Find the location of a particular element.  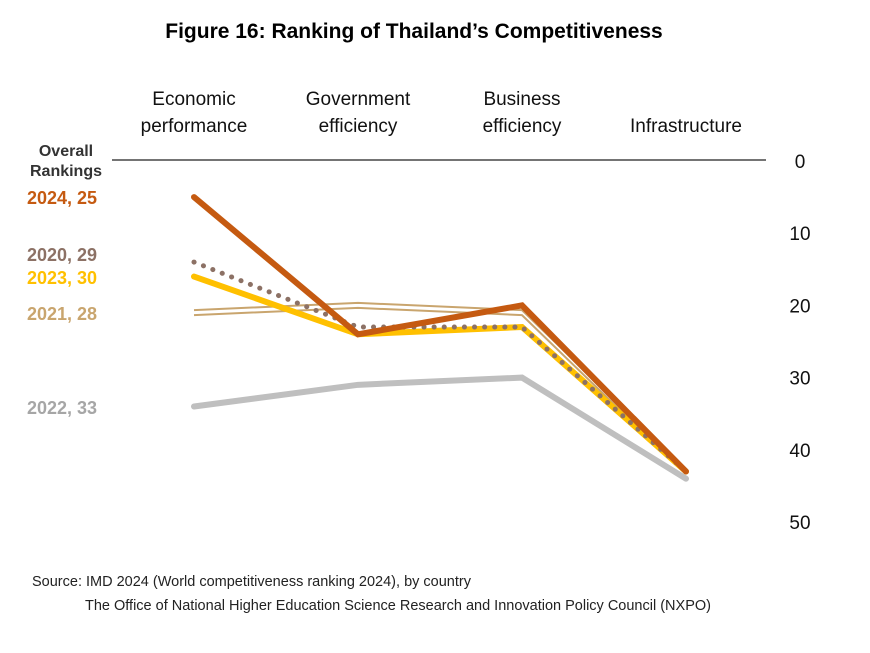

category-label-2-1: efficiency is located at coordinates (522, 126).